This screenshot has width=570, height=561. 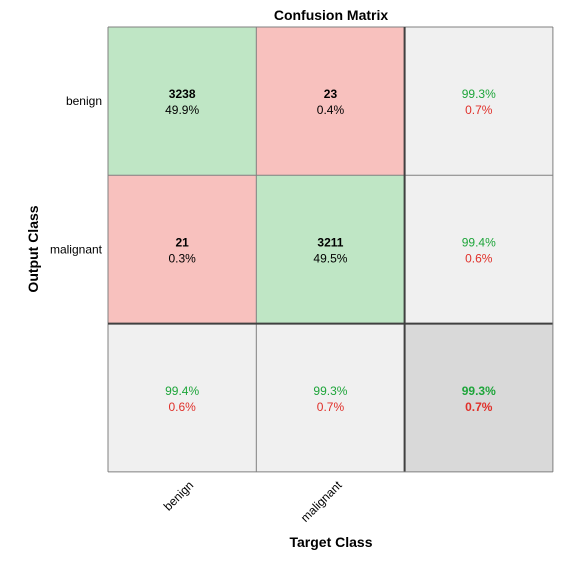 I want to click on row-summary-wrong-0: 0.7%, so click(x=479, y=110).